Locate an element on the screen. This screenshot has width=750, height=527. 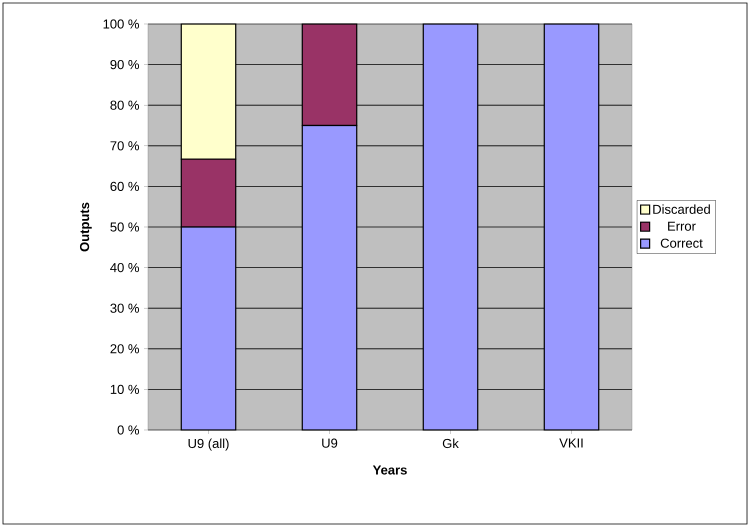
y-tick-label: 0 % is located at coordinates (128, 430).